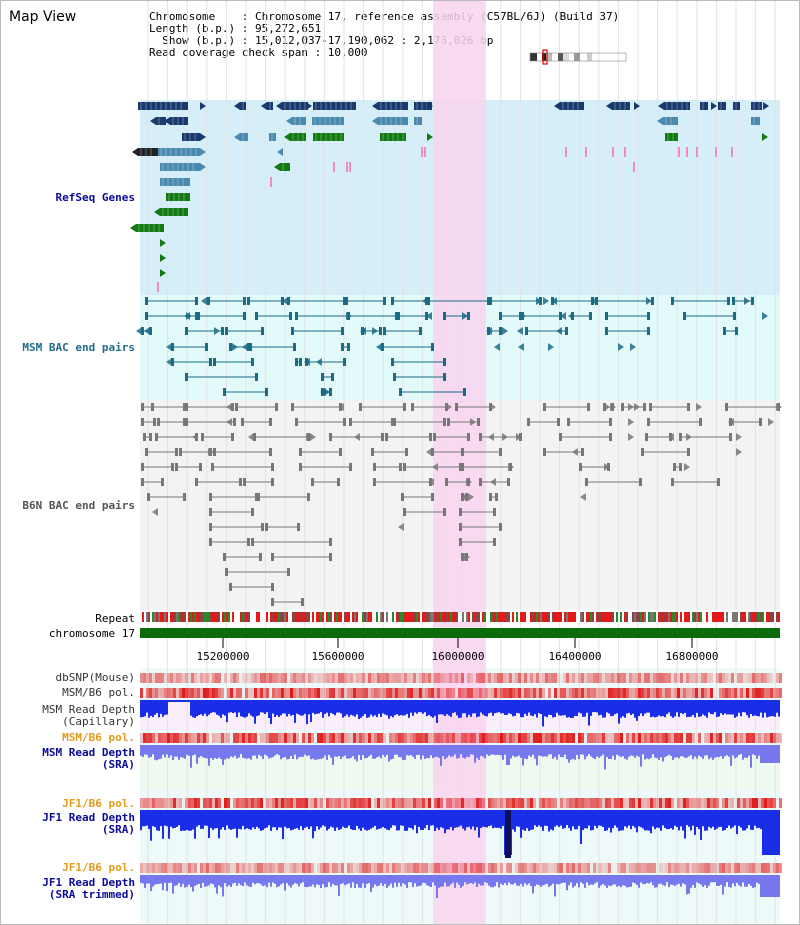  What do you see at coordinates (78, 505) in the screenshot?
I see `label-b6n-bac: B6N BAC end pairs` at bounding box center [78, 505].